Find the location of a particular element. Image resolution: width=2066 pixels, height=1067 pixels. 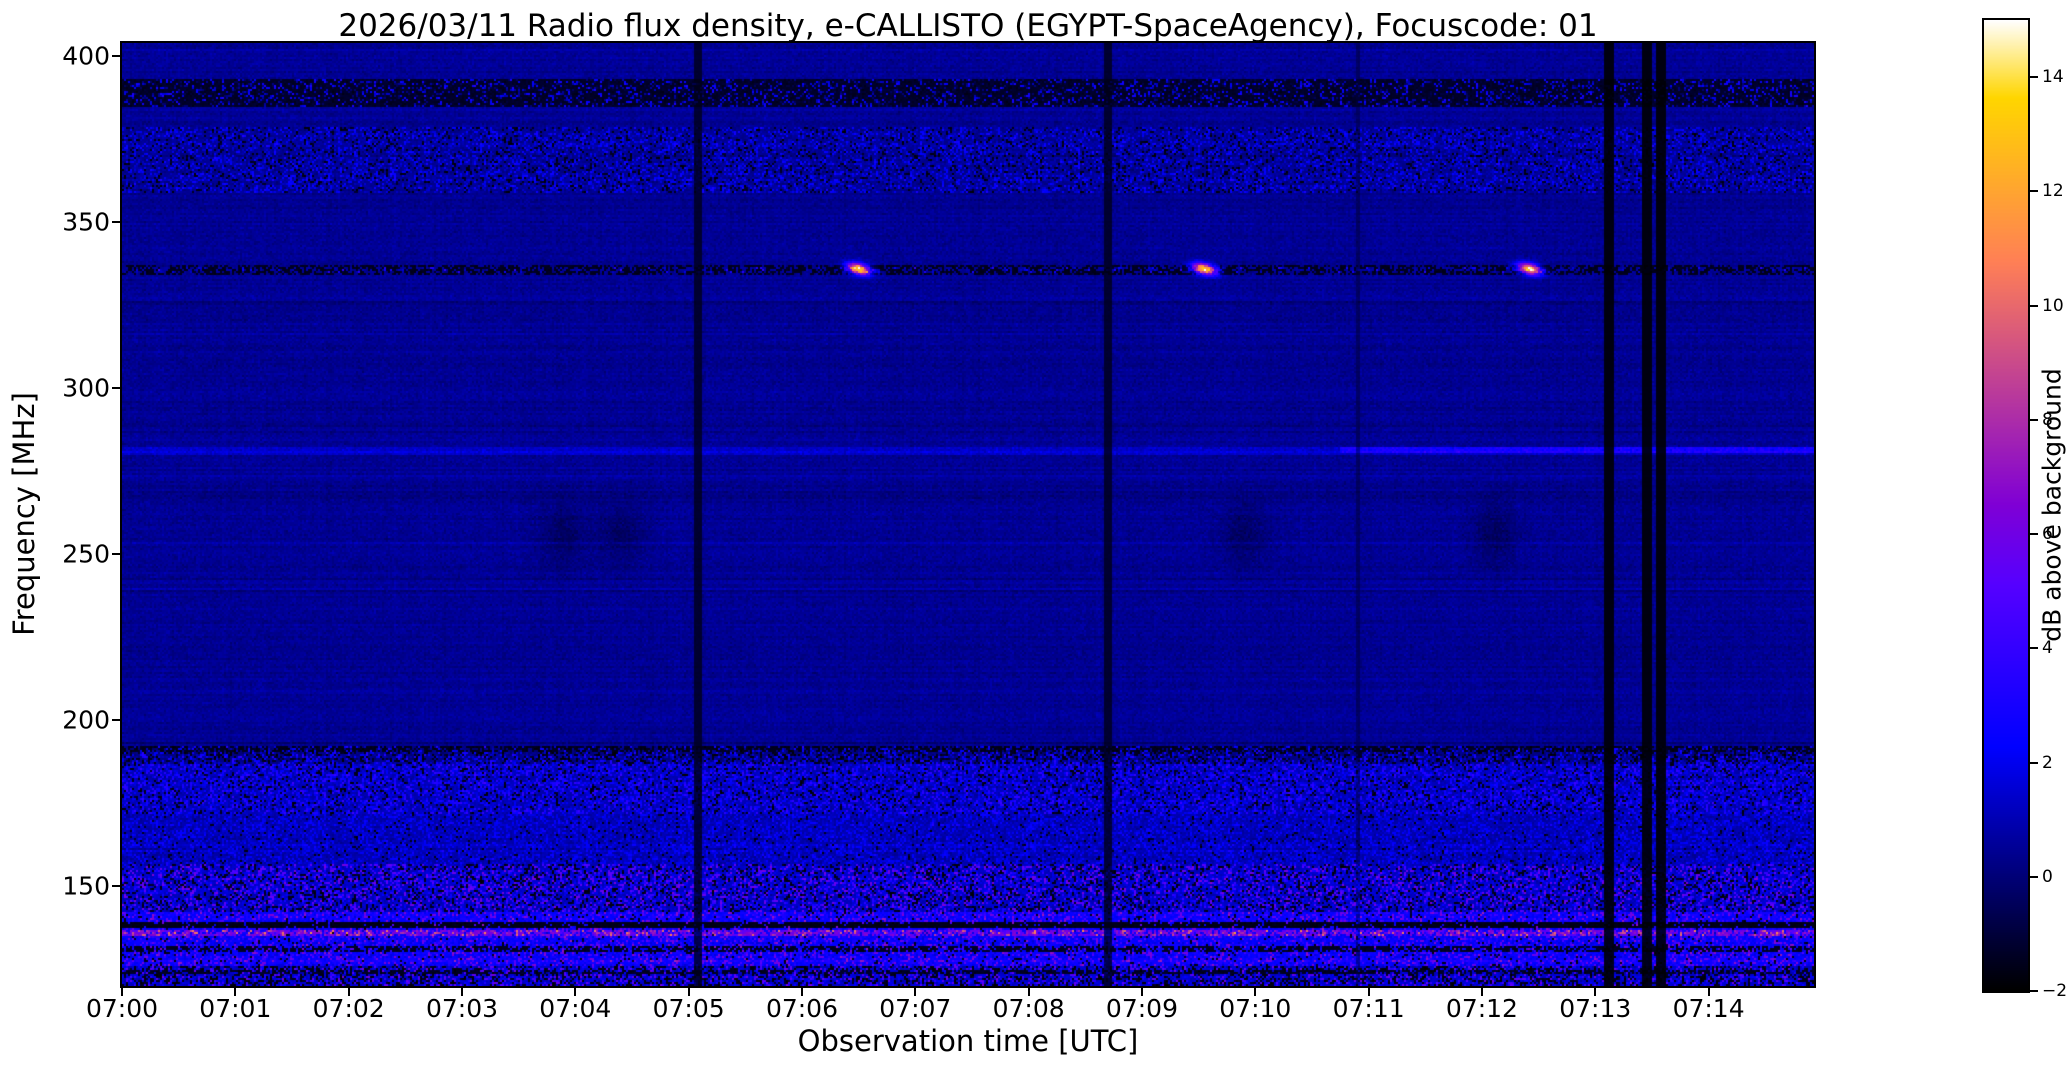

y-axis-label: Frequency [MHz] is located at coordinates (24, 514).